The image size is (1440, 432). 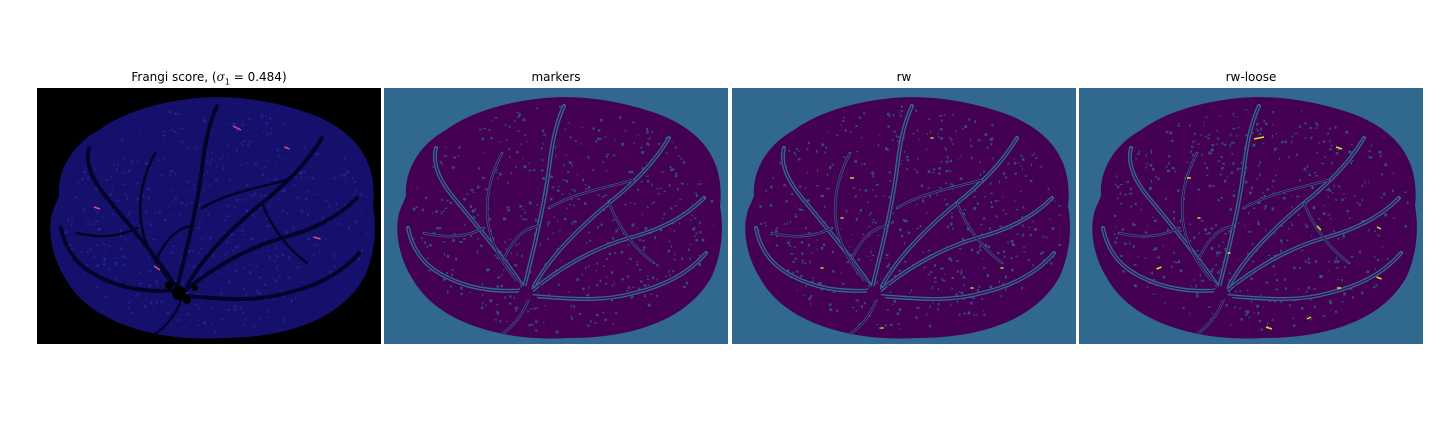 I want to click on texture-speckle, so click(x=1260, y=220).